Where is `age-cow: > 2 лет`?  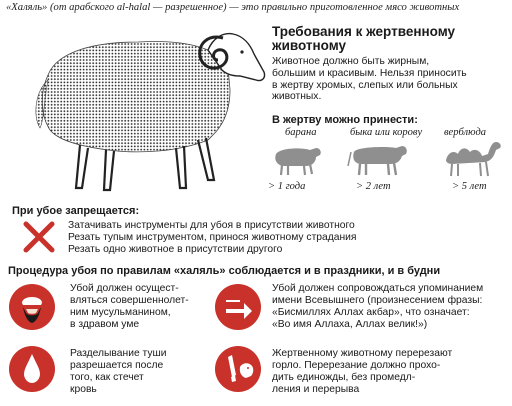
age-cow: > 2 лет is located at coordinates (373, 186).